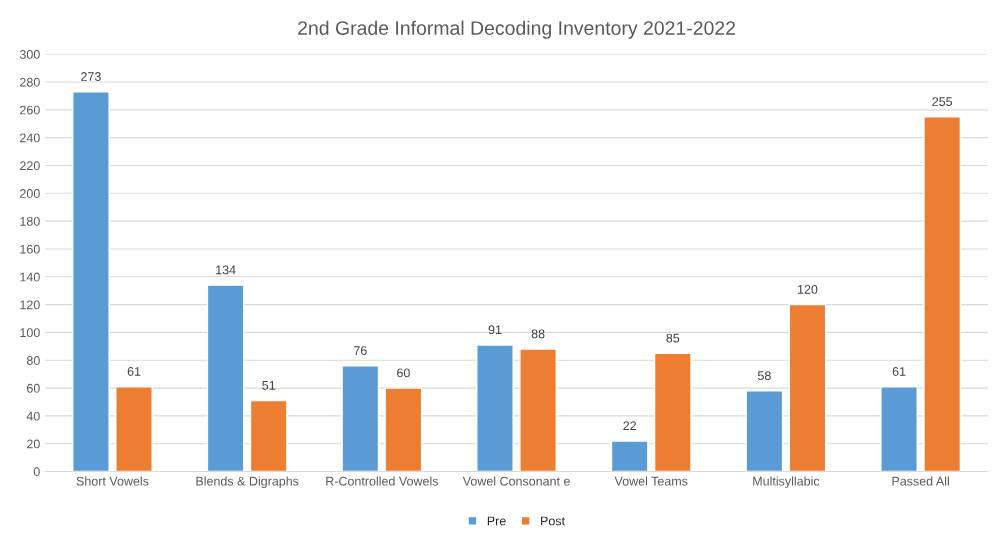 This screenshot has width=1003, height=542. I want to click on y-tick-label: 220, so click(30, 166).